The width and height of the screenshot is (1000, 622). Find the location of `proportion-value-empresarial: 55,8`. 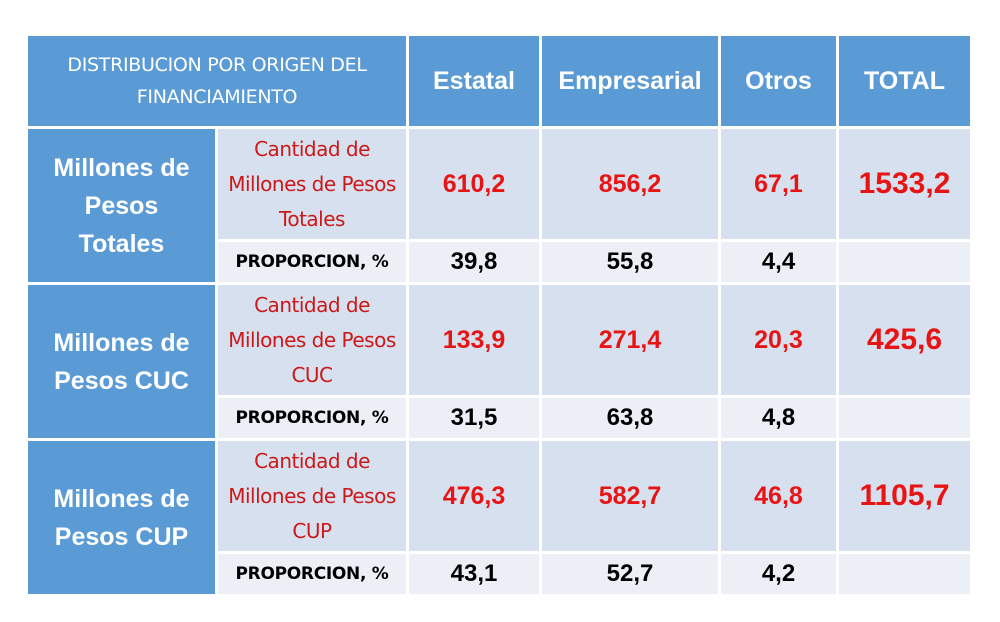

proportion-value-empresarial: 55,8 is located at coordinates (630, 262).